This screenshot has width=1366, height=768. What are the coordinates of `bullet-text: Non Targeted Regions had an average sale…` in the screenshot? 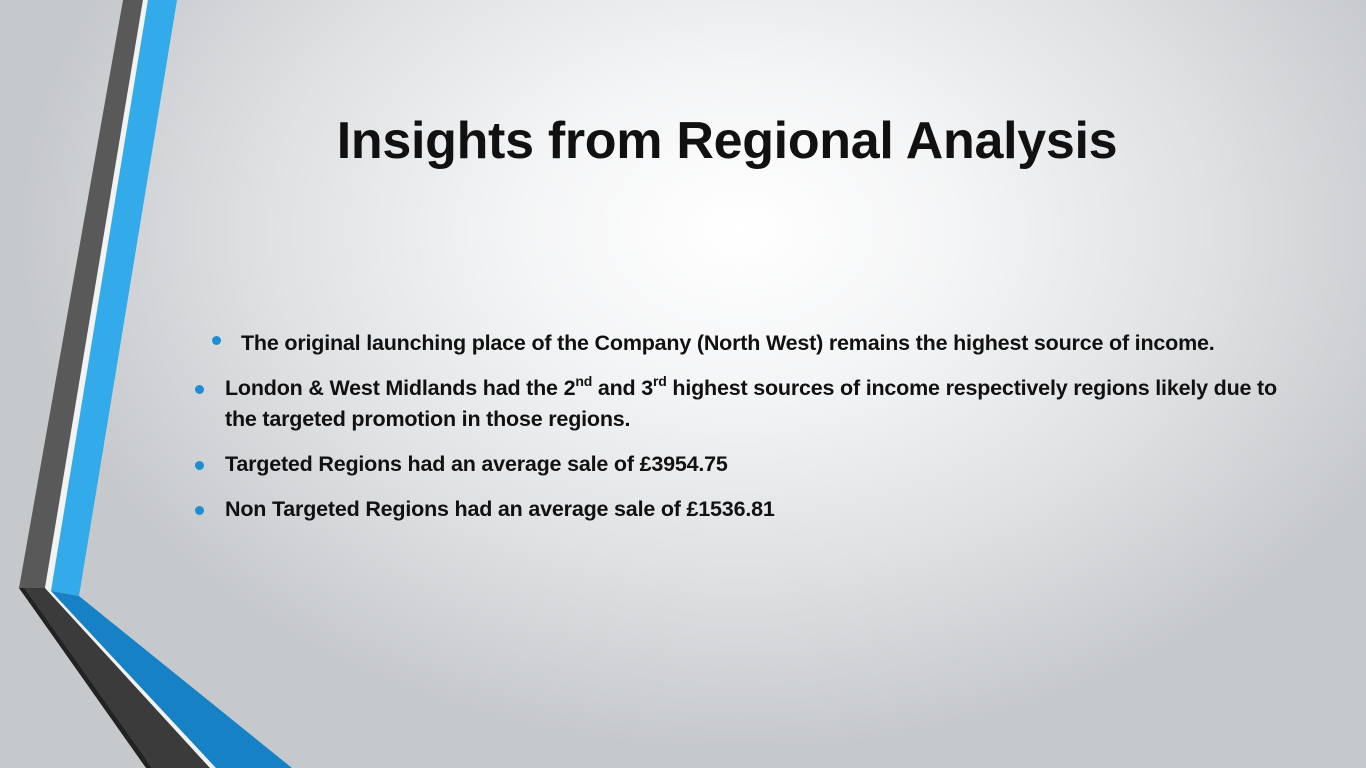 It's located at (500, 509).